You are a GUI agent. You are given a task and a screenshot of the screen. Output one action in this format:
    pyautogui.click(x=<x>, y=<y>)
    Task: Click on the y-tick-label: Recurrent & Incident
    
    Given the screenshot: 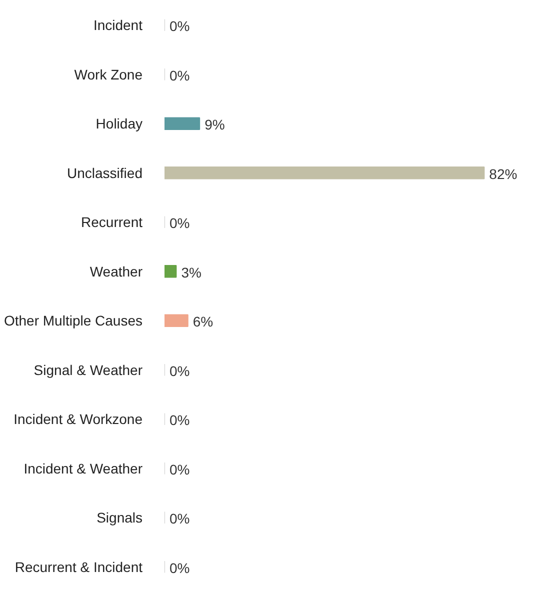 What is the action you would take?
    pyautogui.click(x=78, y=566)
    